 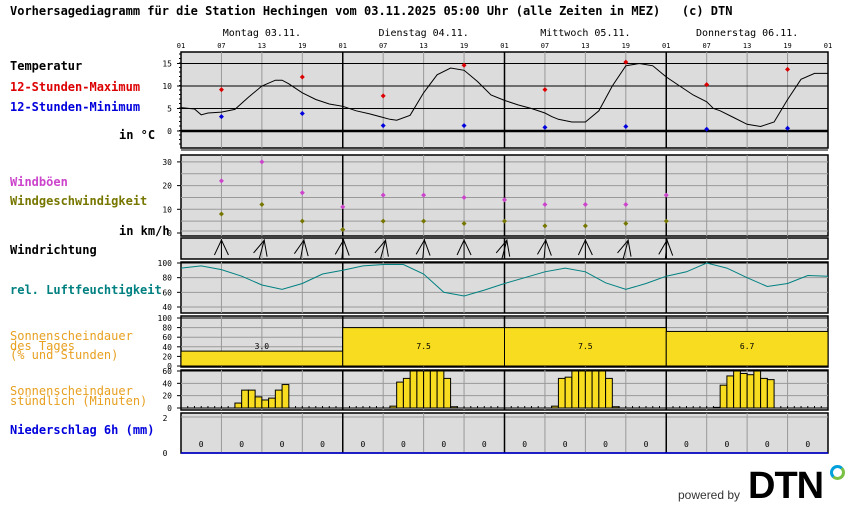 What do you see at coordinates (167, 162) in the screenshot?
I see `svg-text: 30` at bounding box center [167, 162].